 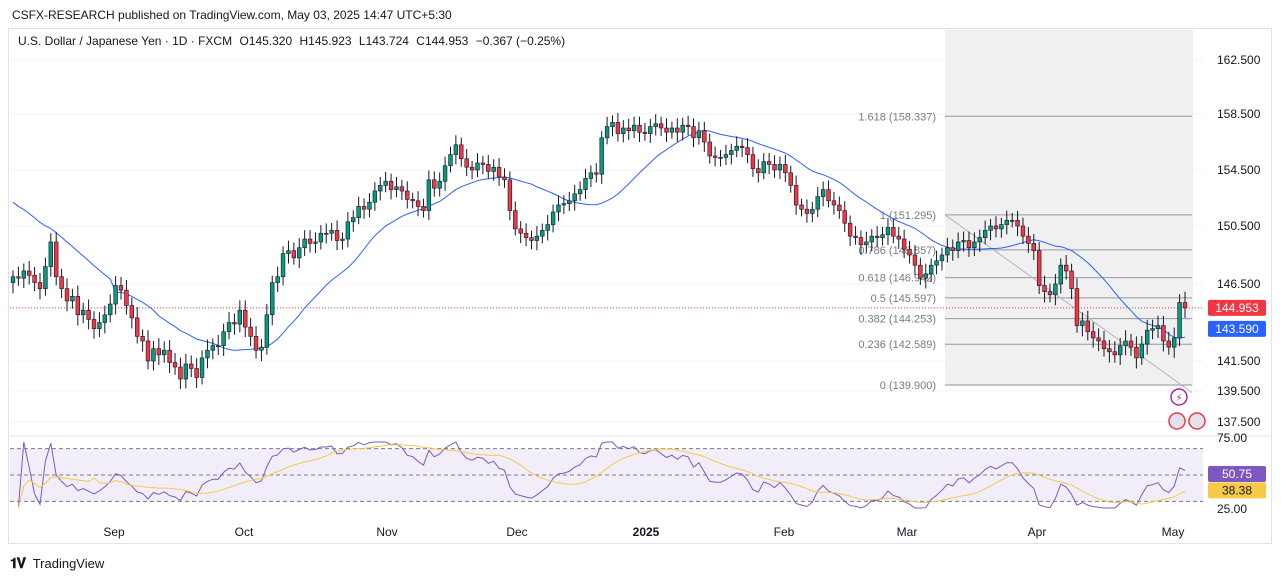 What do you see at coordinates (641, 472) in the screenshot?
I see `rsi-panel` at bounding box center [641, 472].